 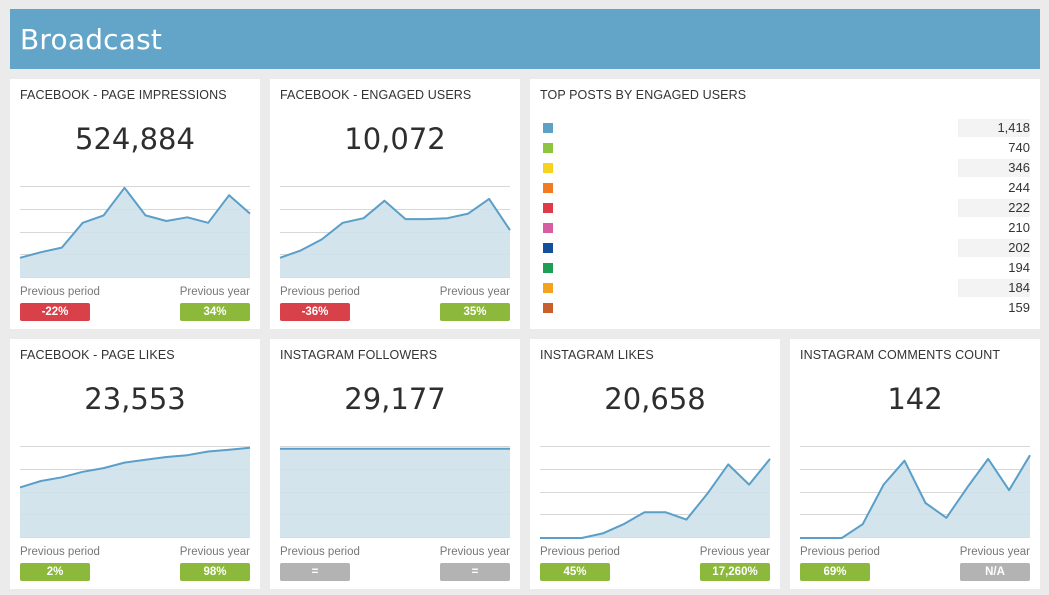 I want to click on top-post-row: 184, so click(x=785, y=288).